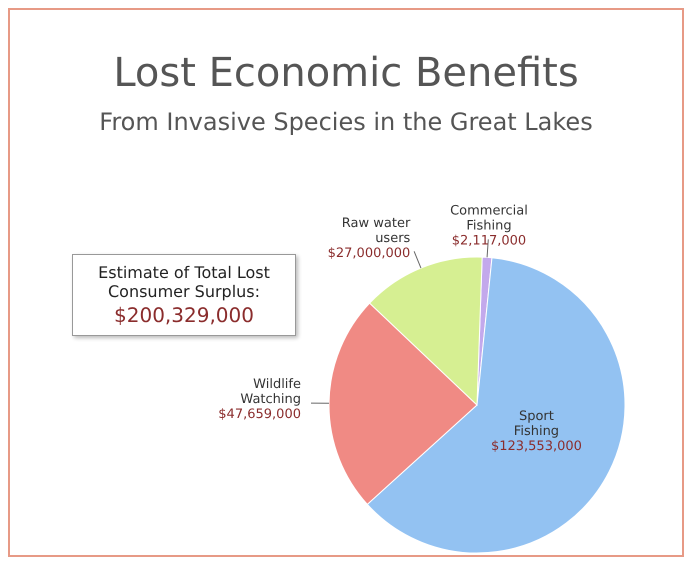  Describe the element at coordinates (346, 122) in the screenshot. I see `chart-subtitle: From Invasive Species in the Great Lakes` at that location.